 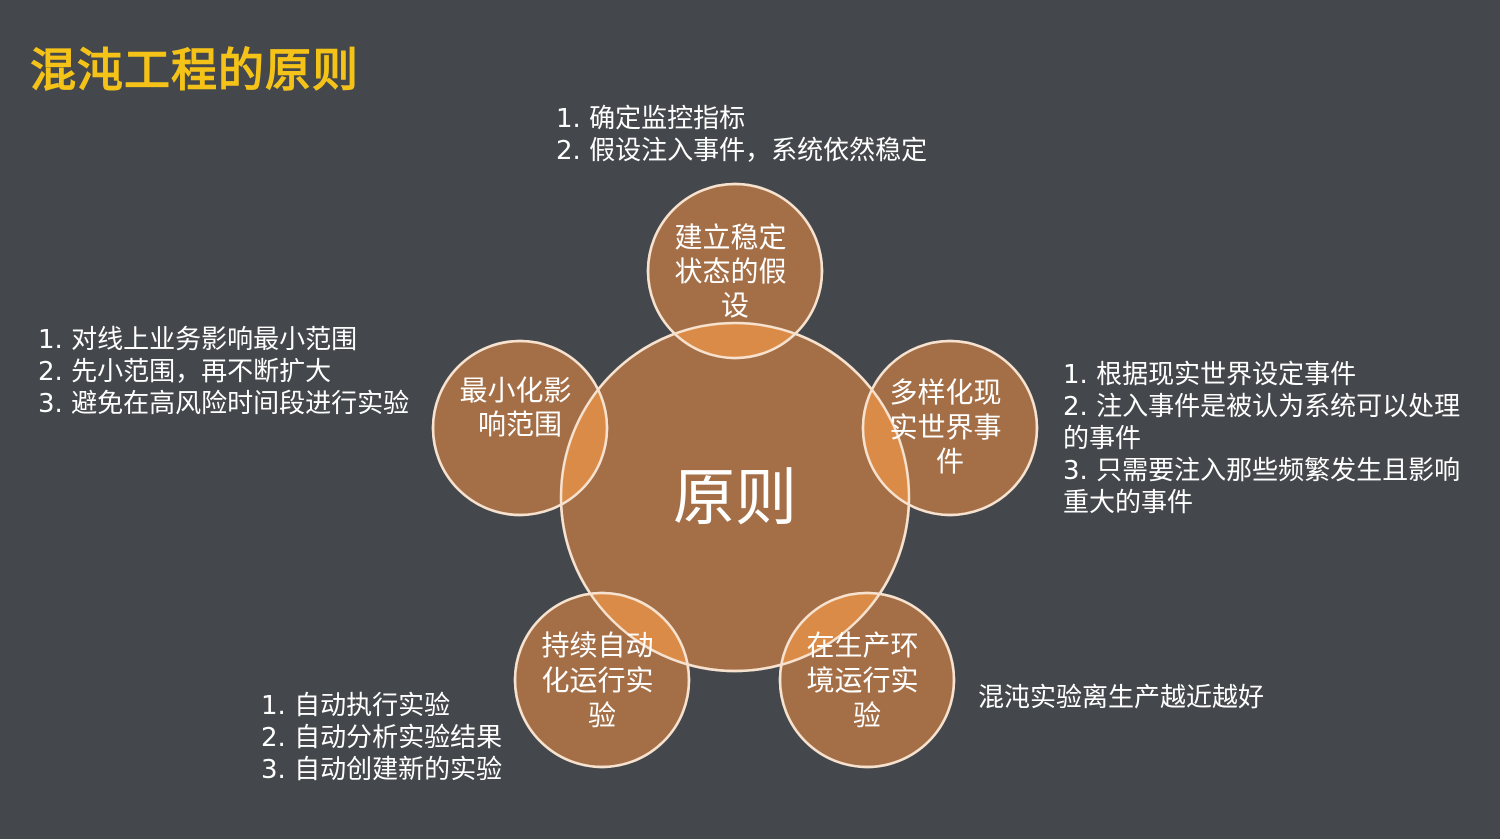 I want to click on label-line: 实世界事, so click(x=946, y=427).